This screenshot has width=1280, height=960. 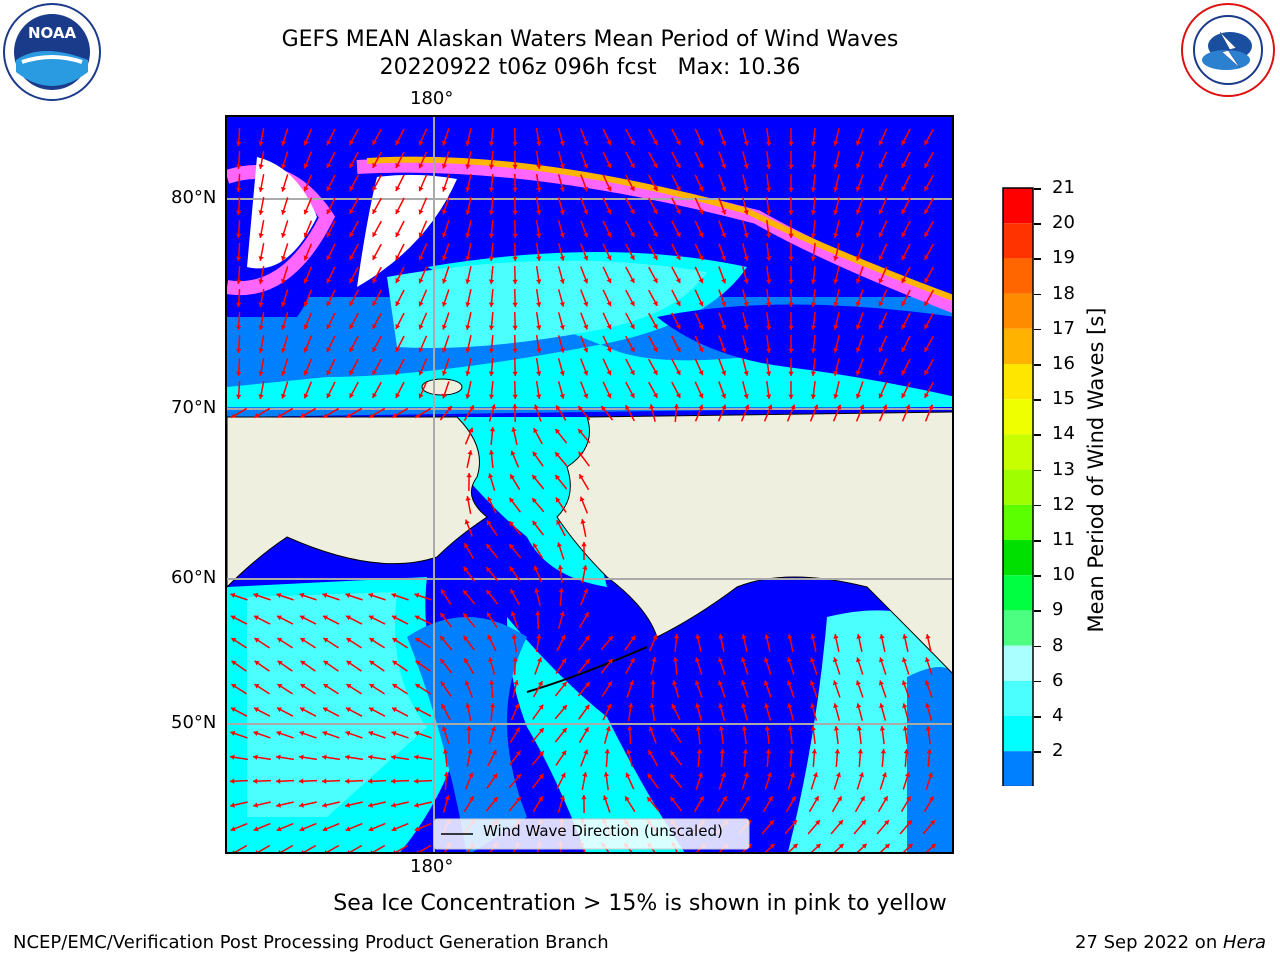 What do you see at coordinates (1063, 223) in the screenshot?
I see `colorbar-tick-label: 20` at bounding box center [1063, 223].